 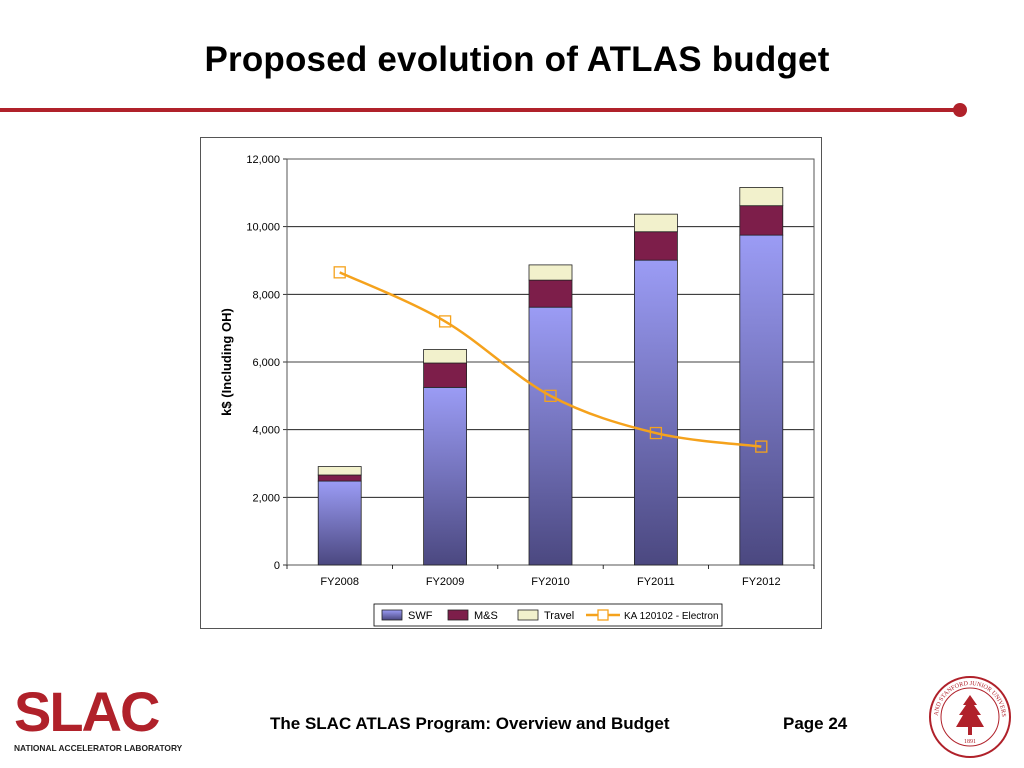 What do you see at coordinates (392, 615) in the screenshot?
I see `legend-swatch-swf` at bounding box center [392, 615].